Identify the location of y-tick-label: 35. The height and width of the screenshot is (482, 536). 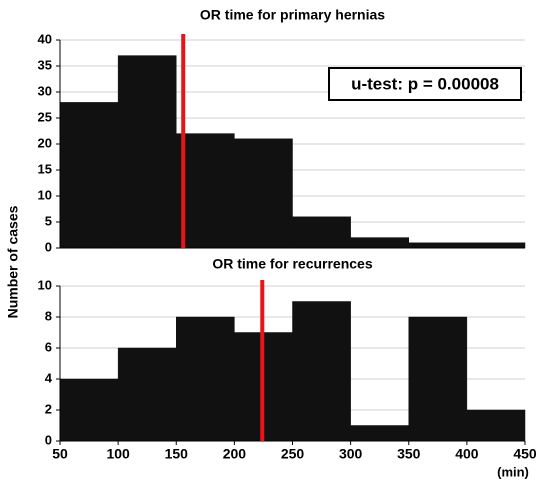
(45, 64).